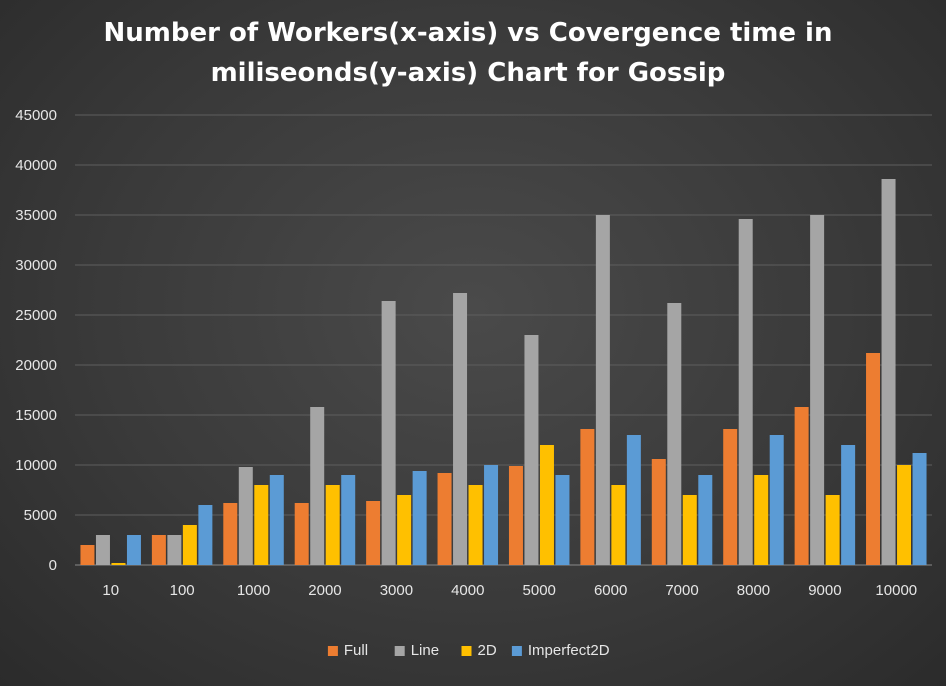  What do you see at coordinates (896, 590) in the screenshot?
I see `x-tick-label: 10000` at bounding box center [896, 590].